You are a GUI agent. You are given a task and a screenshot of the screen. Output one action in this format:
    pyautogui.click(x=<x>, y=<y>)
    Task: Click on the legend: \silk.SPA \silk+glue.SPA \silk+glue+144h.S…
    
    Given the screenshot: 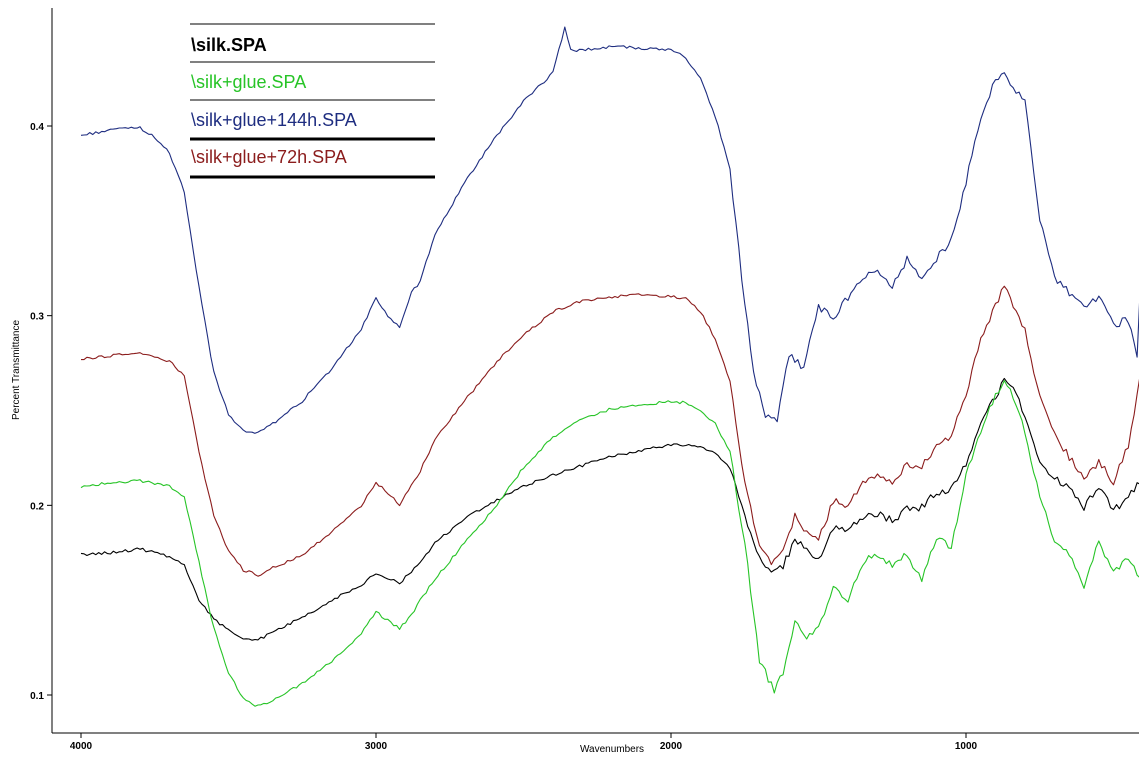 What is the action you would take?
    pyautogui.click(x=312, y=101)
    